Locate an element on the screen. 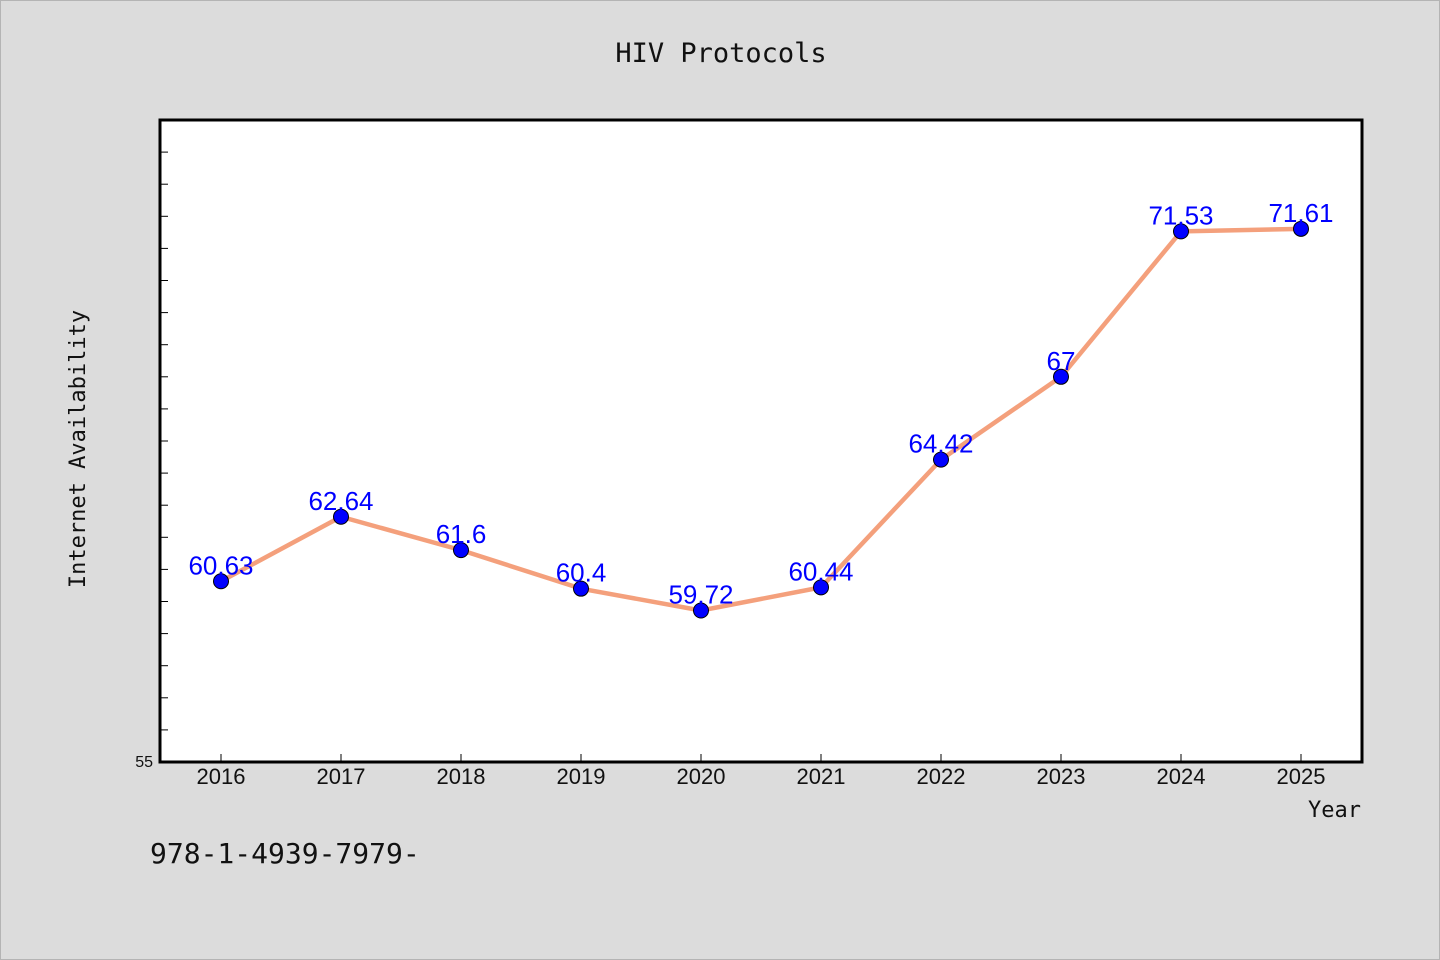  y-axis-ticks is located at coordinates (164, 441).